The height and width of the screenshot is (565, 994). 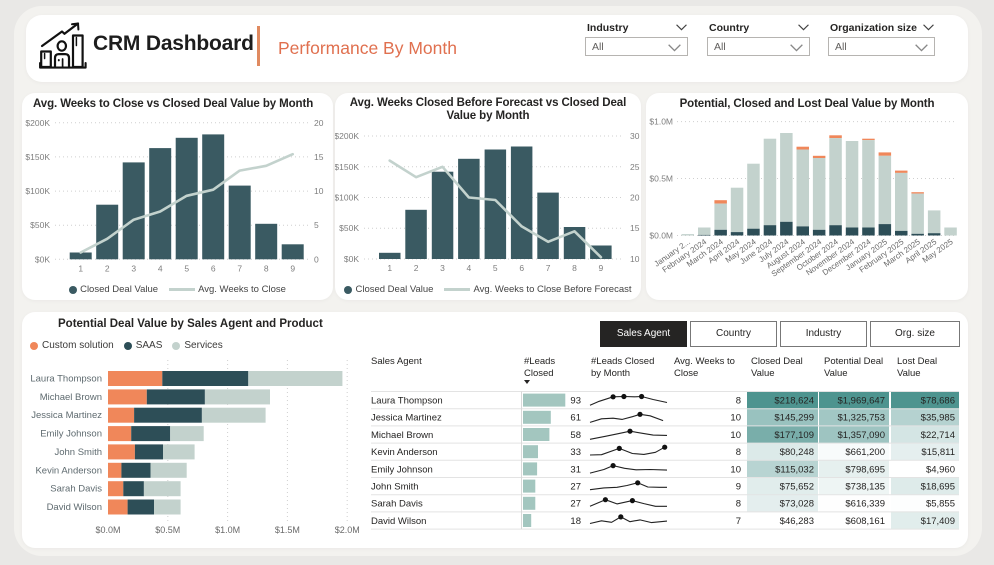 I want to click on svg-text: 31, so click(x=575, y=469).